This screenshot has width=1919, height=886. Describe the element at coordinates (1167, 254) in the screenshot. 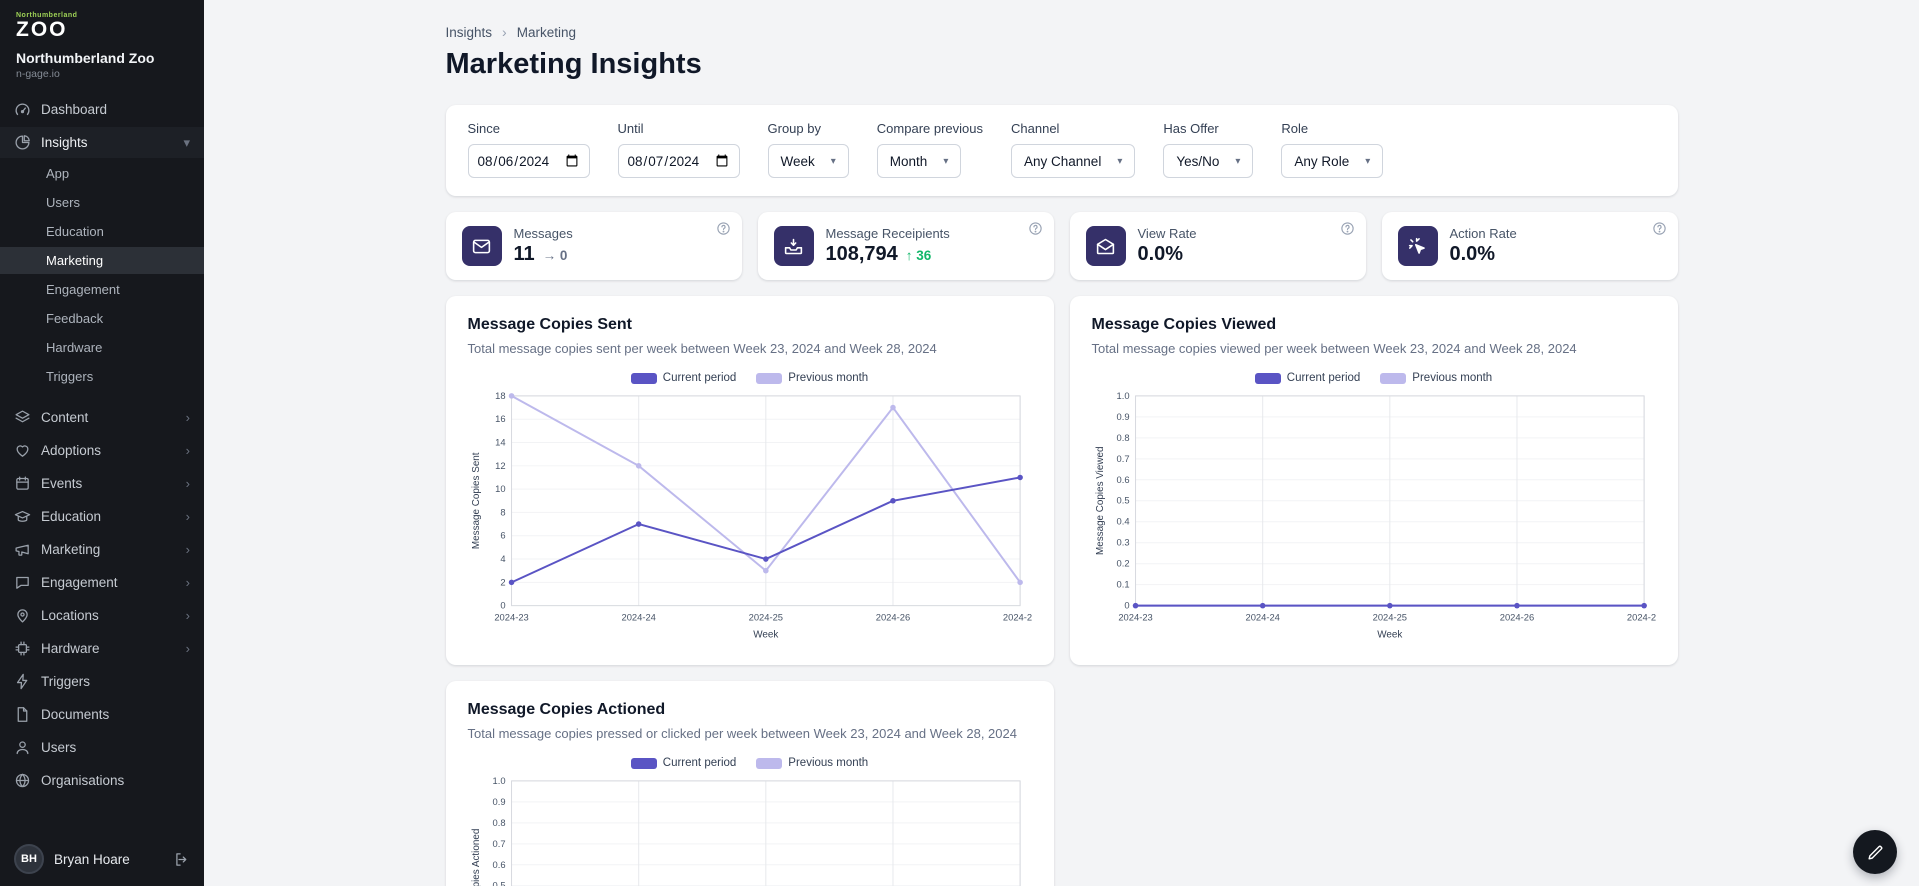

I see `stat-value-row: 0.0%` at that location.